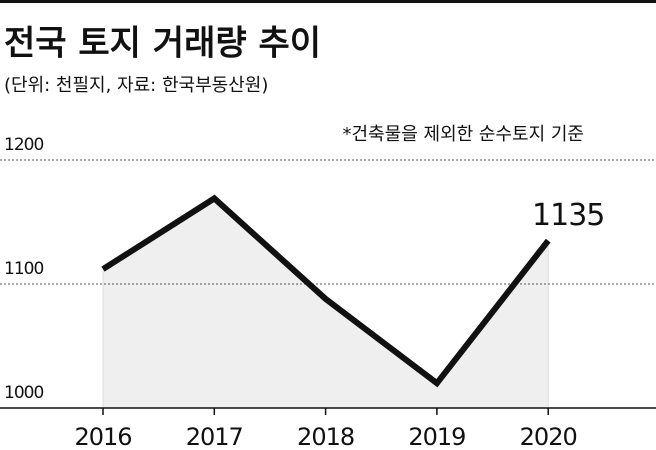 The height and width of the screenshot is (450, 656). What do you see at coordinates (102, 436) in the screenshot?
I see `x-tick-label: 2016` at bounding box center [102, 436].